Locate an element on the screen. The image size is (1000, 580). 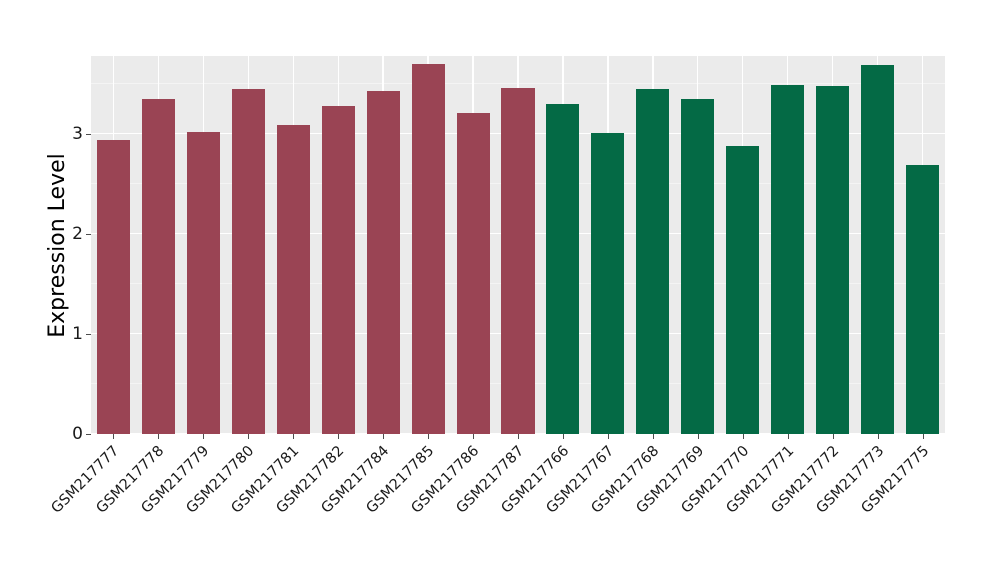
y-axis-tick-label: 3 is located at coordinates (77, 133).